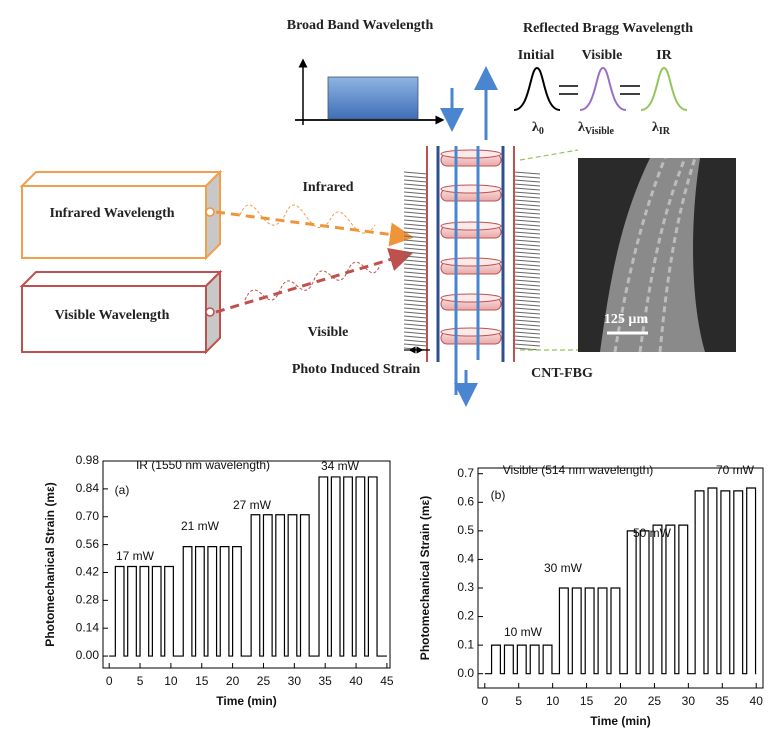 Image resolution: width=782 pixels, height=741 pixels. I want to click on y-axis-label: Photomechanical Strain (mε), so click(50, 564).